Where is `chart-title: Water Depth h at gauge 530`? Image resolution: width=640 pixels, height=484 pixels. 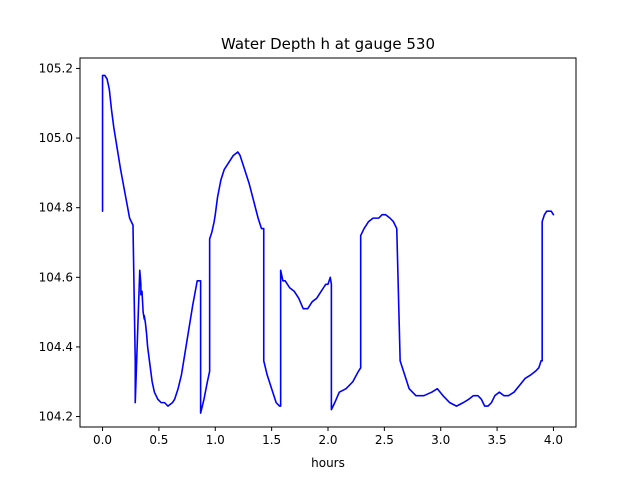
chart-title: Water Depth h at gauge 530 is located at coordinates (328, 44).